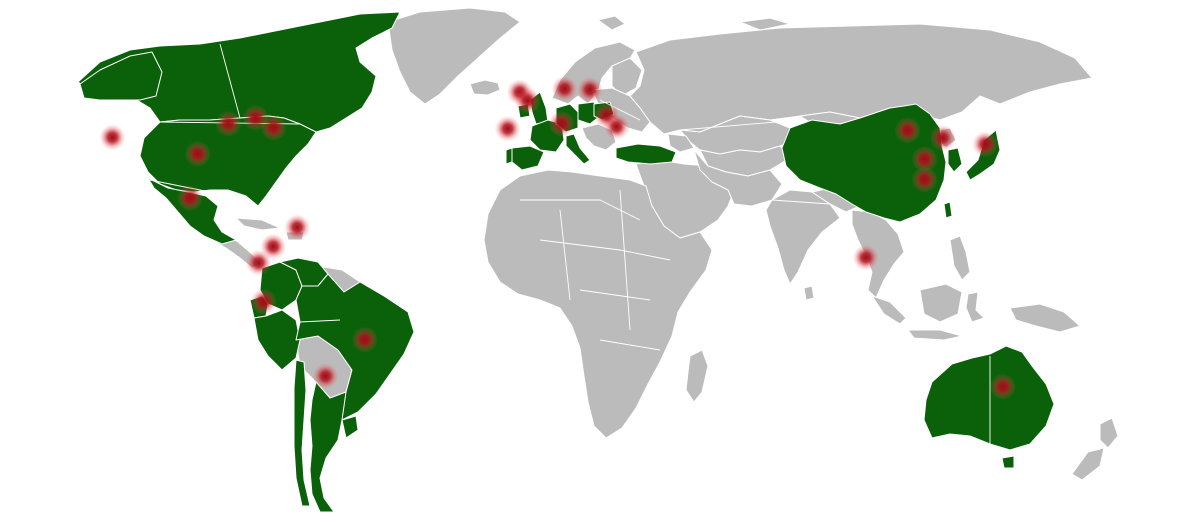  What do you see at coordinates (960, 258) in the screenshot?
I see `philippines` at bounding box center [960, 258].